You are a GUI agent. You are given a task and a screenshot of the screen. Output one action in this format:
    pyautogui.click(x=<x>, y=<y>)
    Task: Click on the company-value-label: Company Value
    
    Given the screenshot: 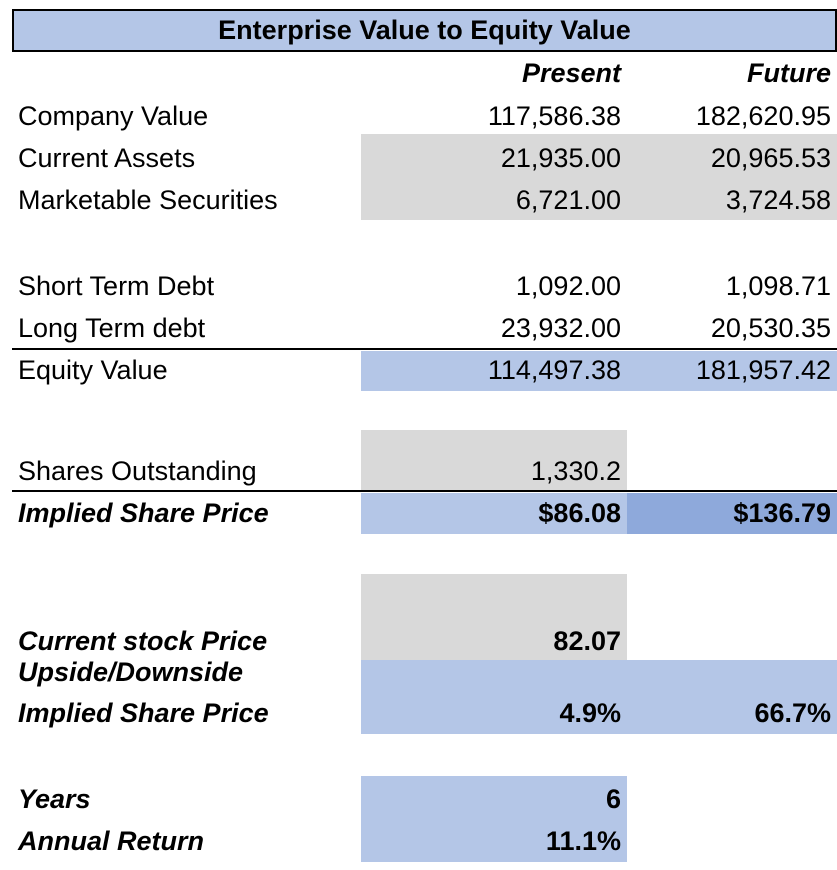 What is the action you would take?
    pyautogui.click(x=113, y=116)
    